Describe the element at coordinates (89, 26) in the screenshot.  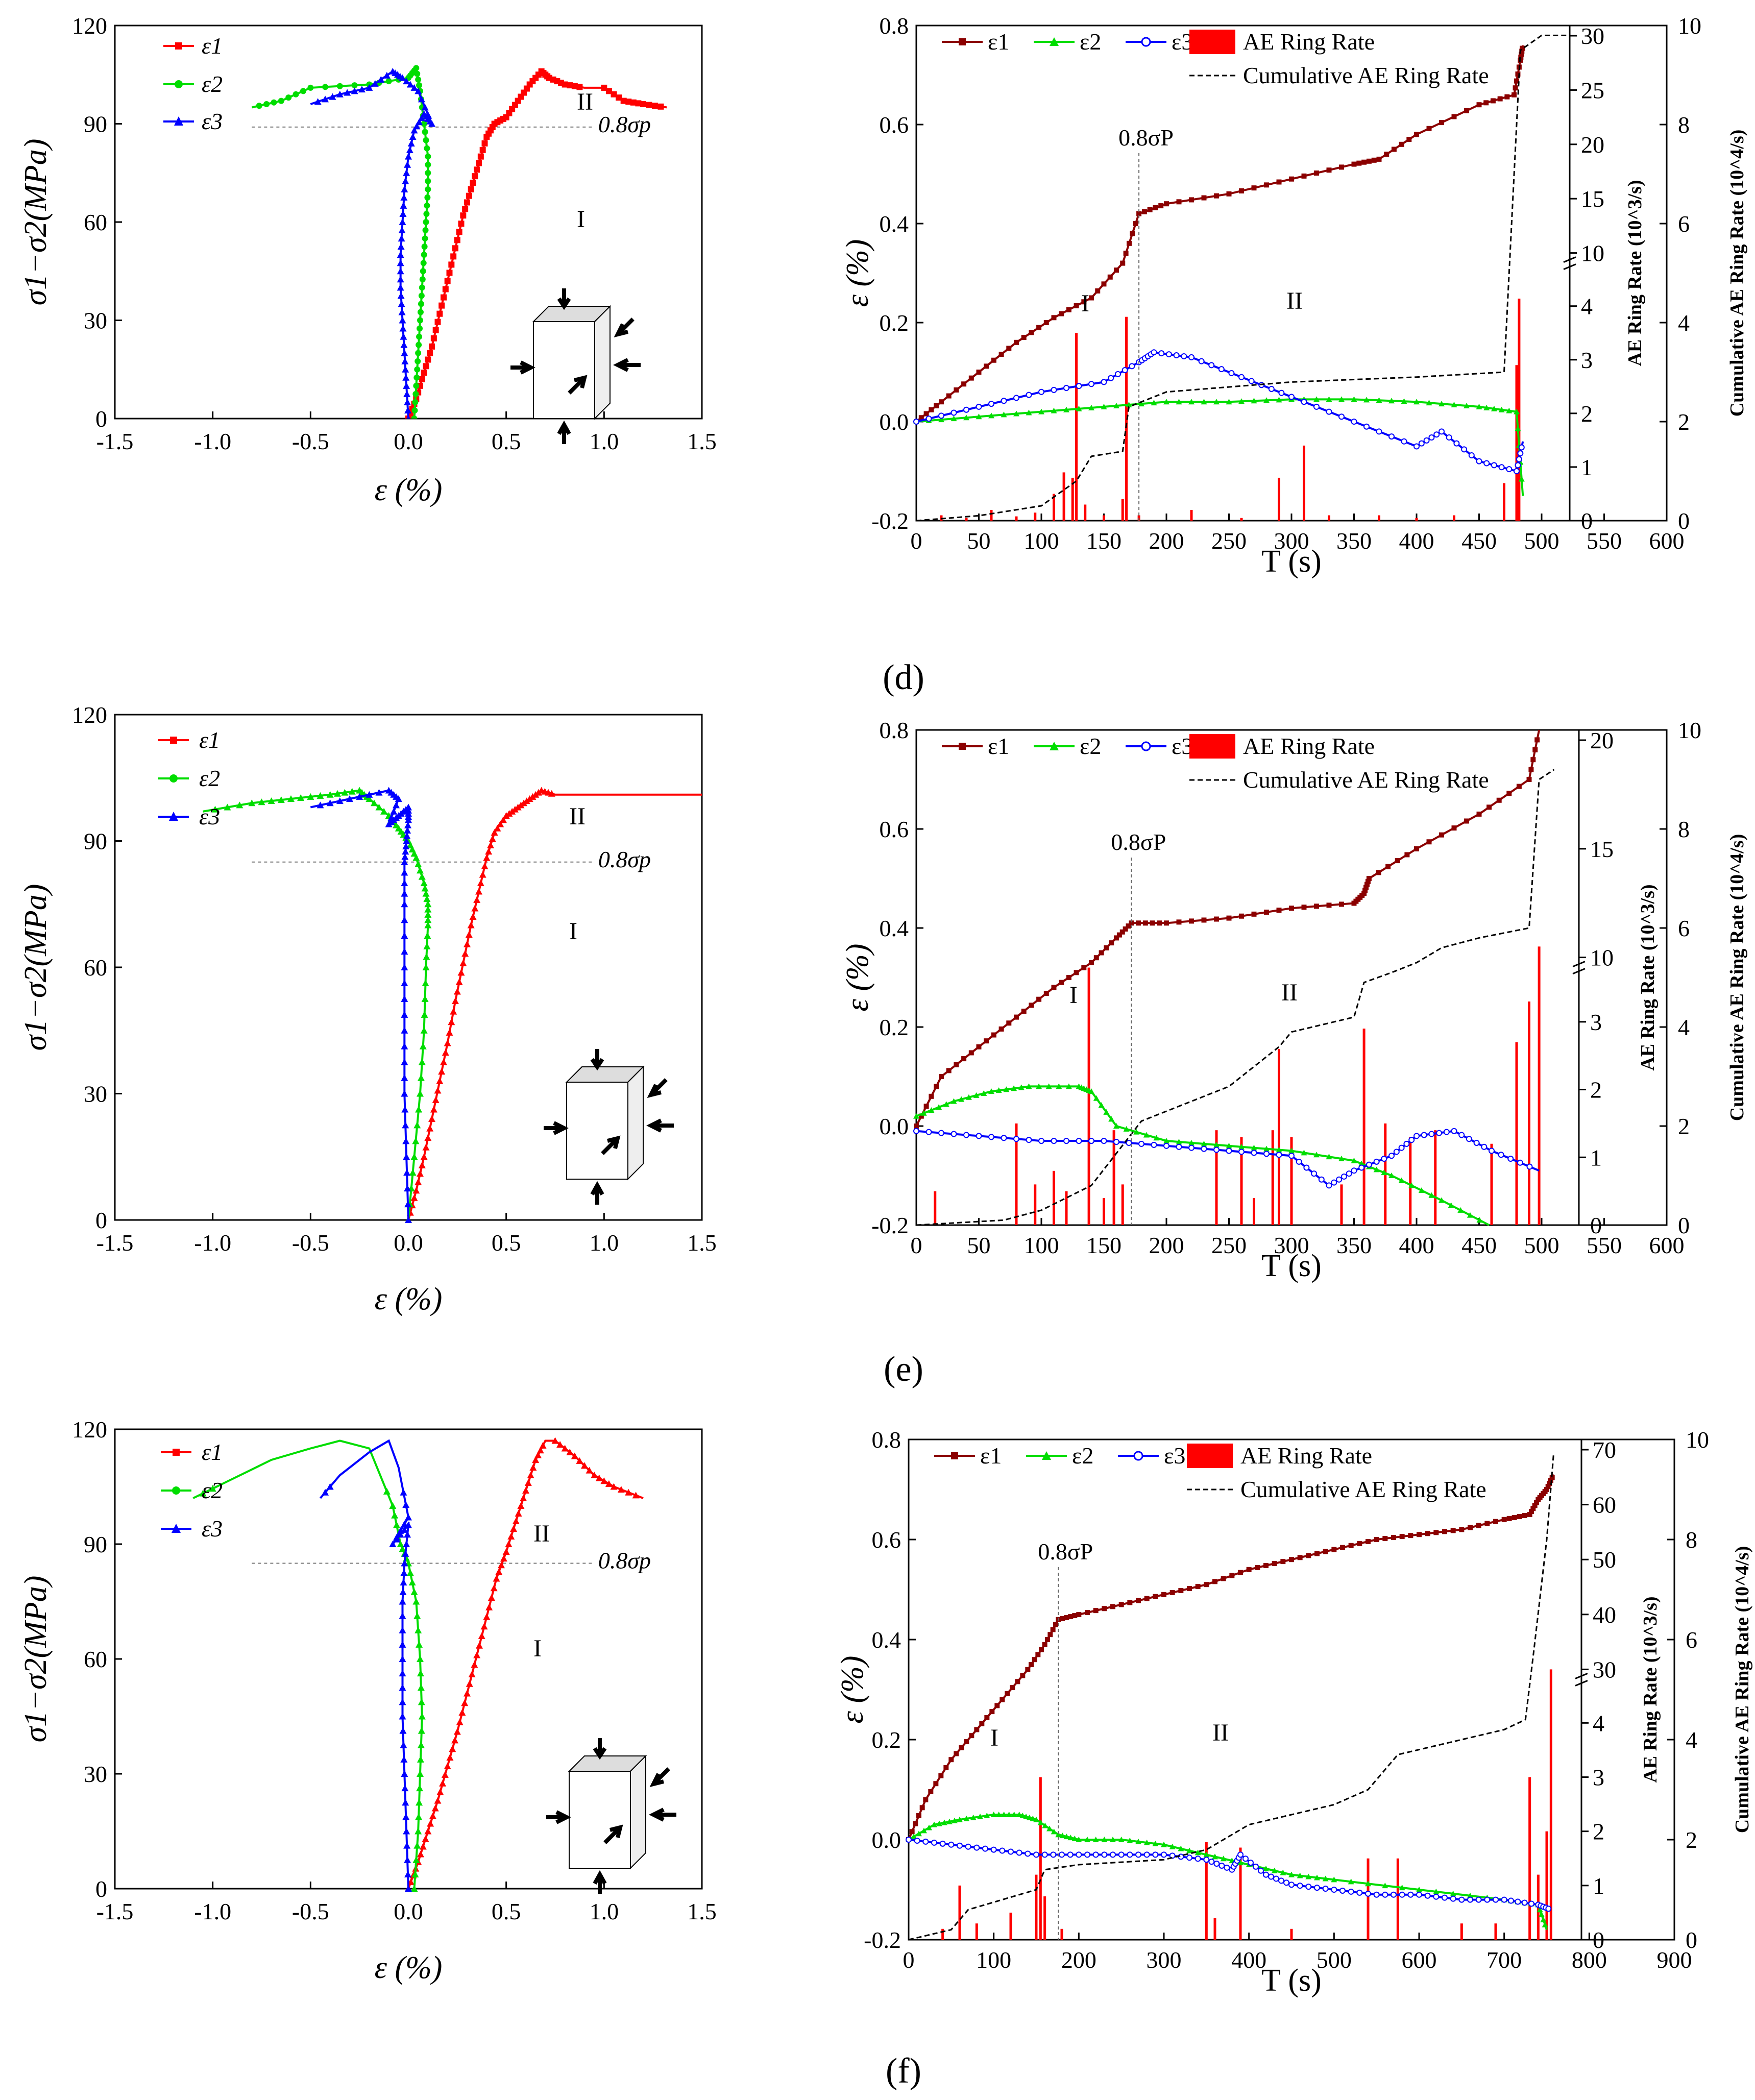
I see `y-tick-label: 120` at that location.